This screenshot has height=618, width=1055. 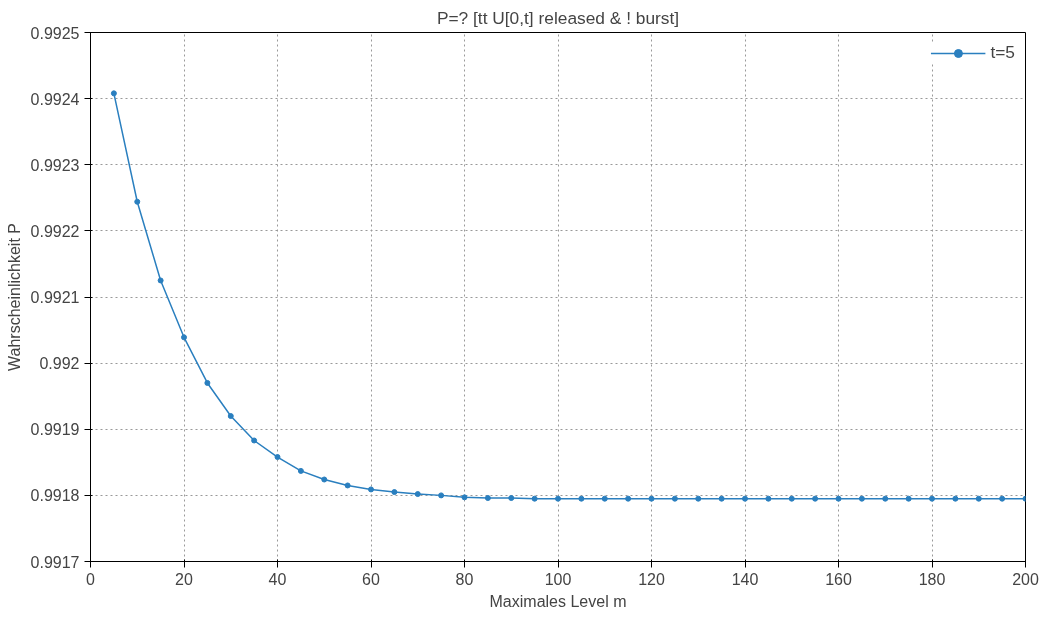 I want to click on x-axis-title: Maximales Level m, so click(x=558, y=601).